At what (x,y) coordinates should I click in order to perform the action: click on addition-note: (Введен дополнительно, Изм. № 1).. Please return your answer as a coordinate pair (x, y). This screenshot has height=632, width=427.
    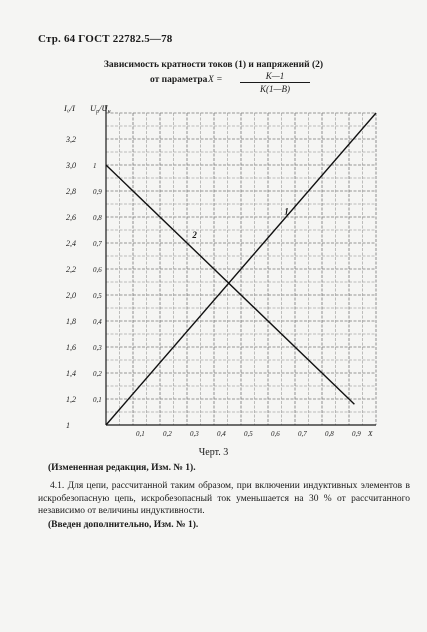
    Looking at the image, I should click on (123, 525).